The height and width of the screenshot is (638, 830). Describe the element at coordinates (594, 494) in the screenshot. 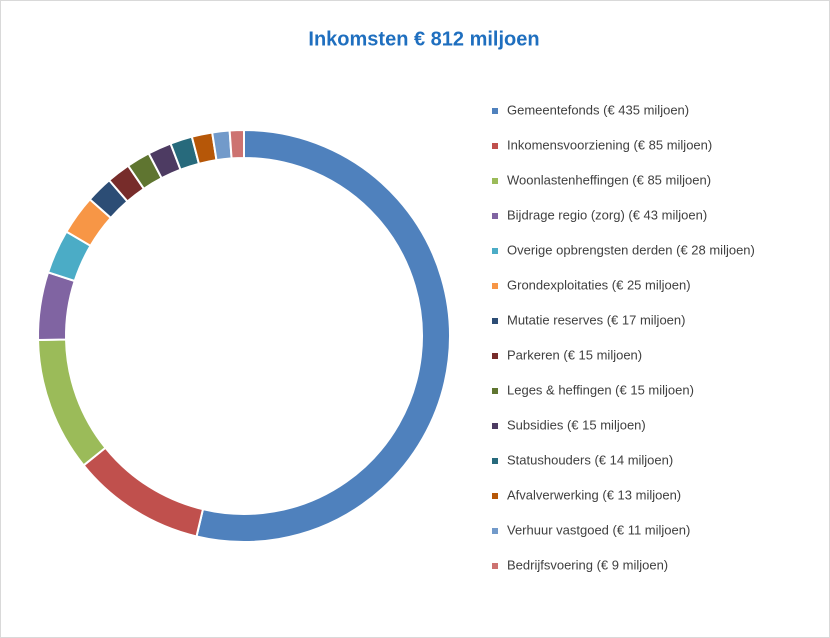

I see `legend-label: Afvalverwerking (€ 13 miljoen)` at that location.